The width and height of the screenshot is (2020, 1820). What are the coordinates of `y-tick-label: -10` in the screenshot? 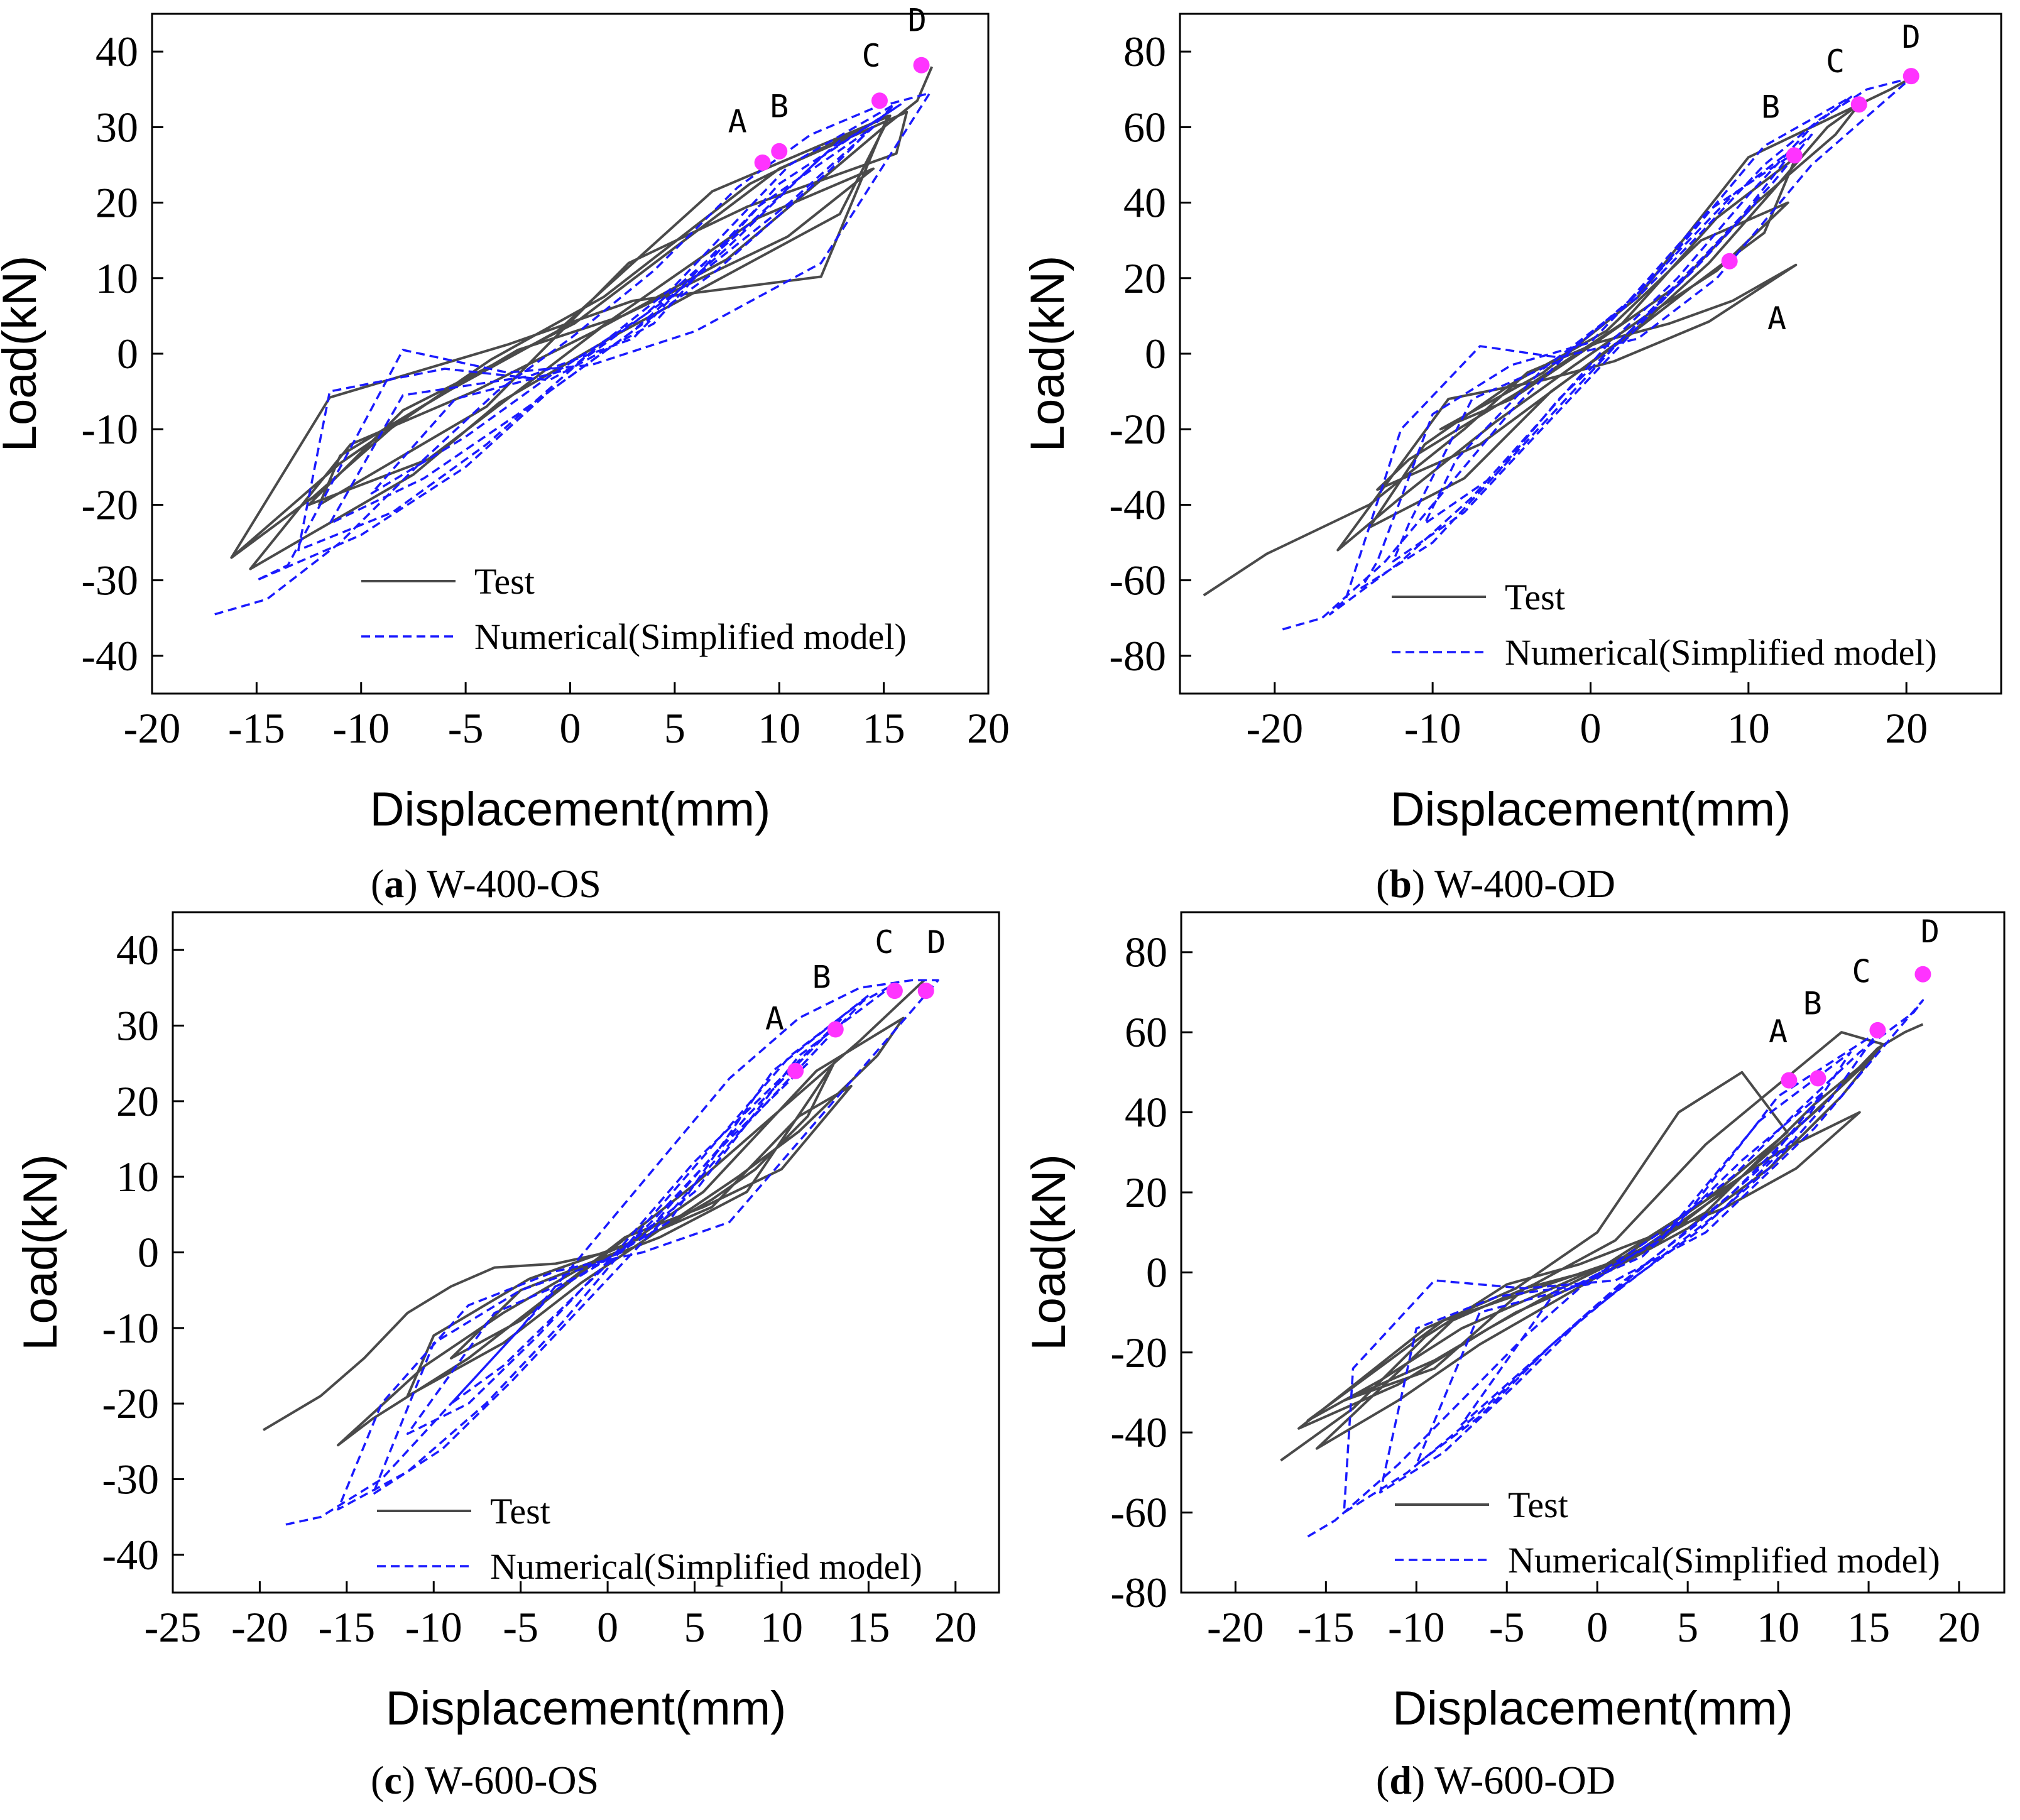 It's located at (110, 429).